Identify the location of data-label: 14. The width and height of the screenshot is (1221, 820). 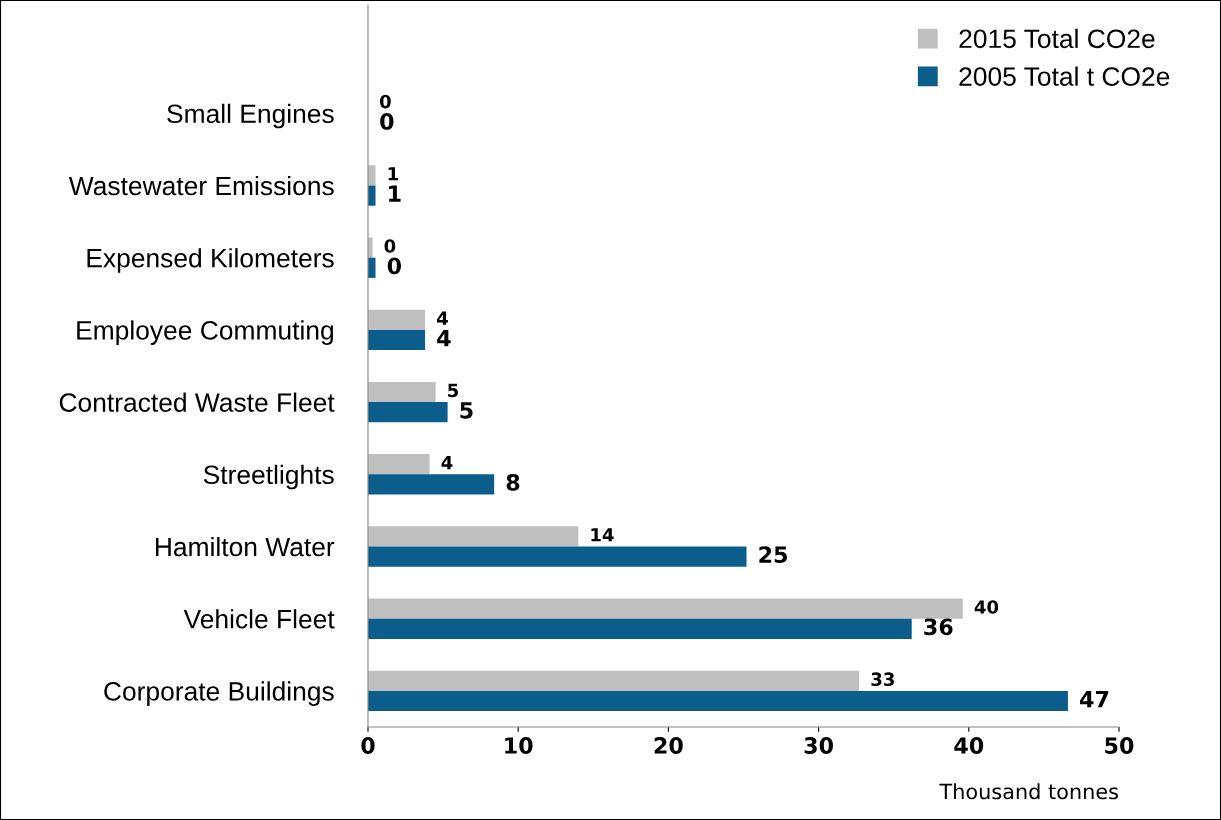
(602, 535).